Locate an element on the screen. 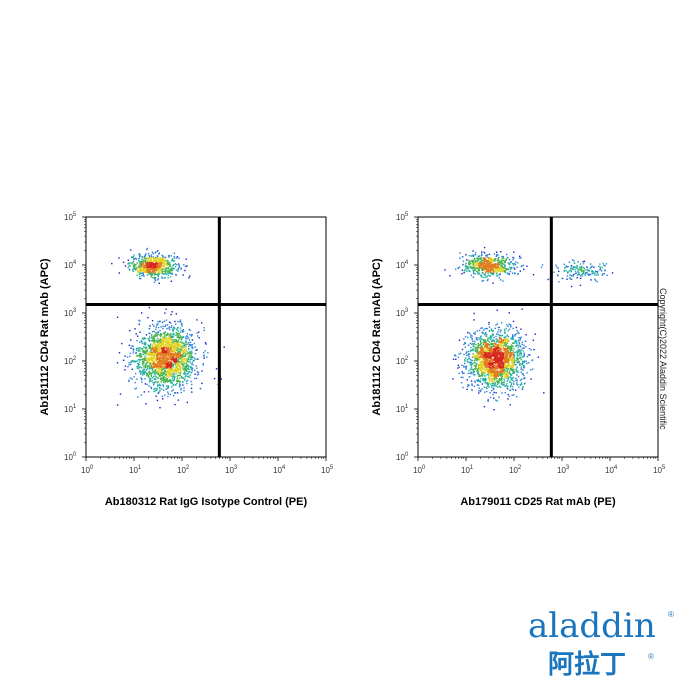 Image resolution: width=700 pixels, height=700 pixels. x-tick-exponent: 2 is located at coordinates (188, 468).